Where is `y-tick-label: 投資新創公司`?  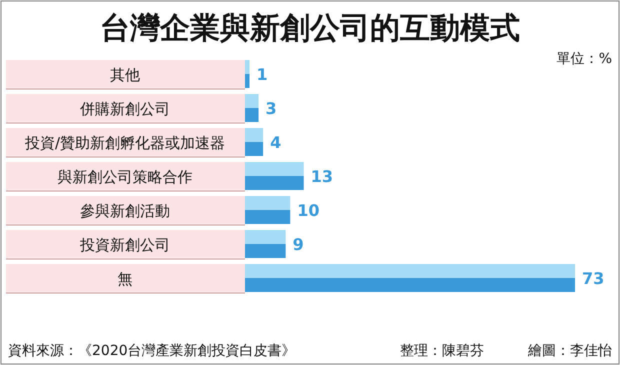
y-tick-label: 投資新創公司 is located at coordinates (124, 245).